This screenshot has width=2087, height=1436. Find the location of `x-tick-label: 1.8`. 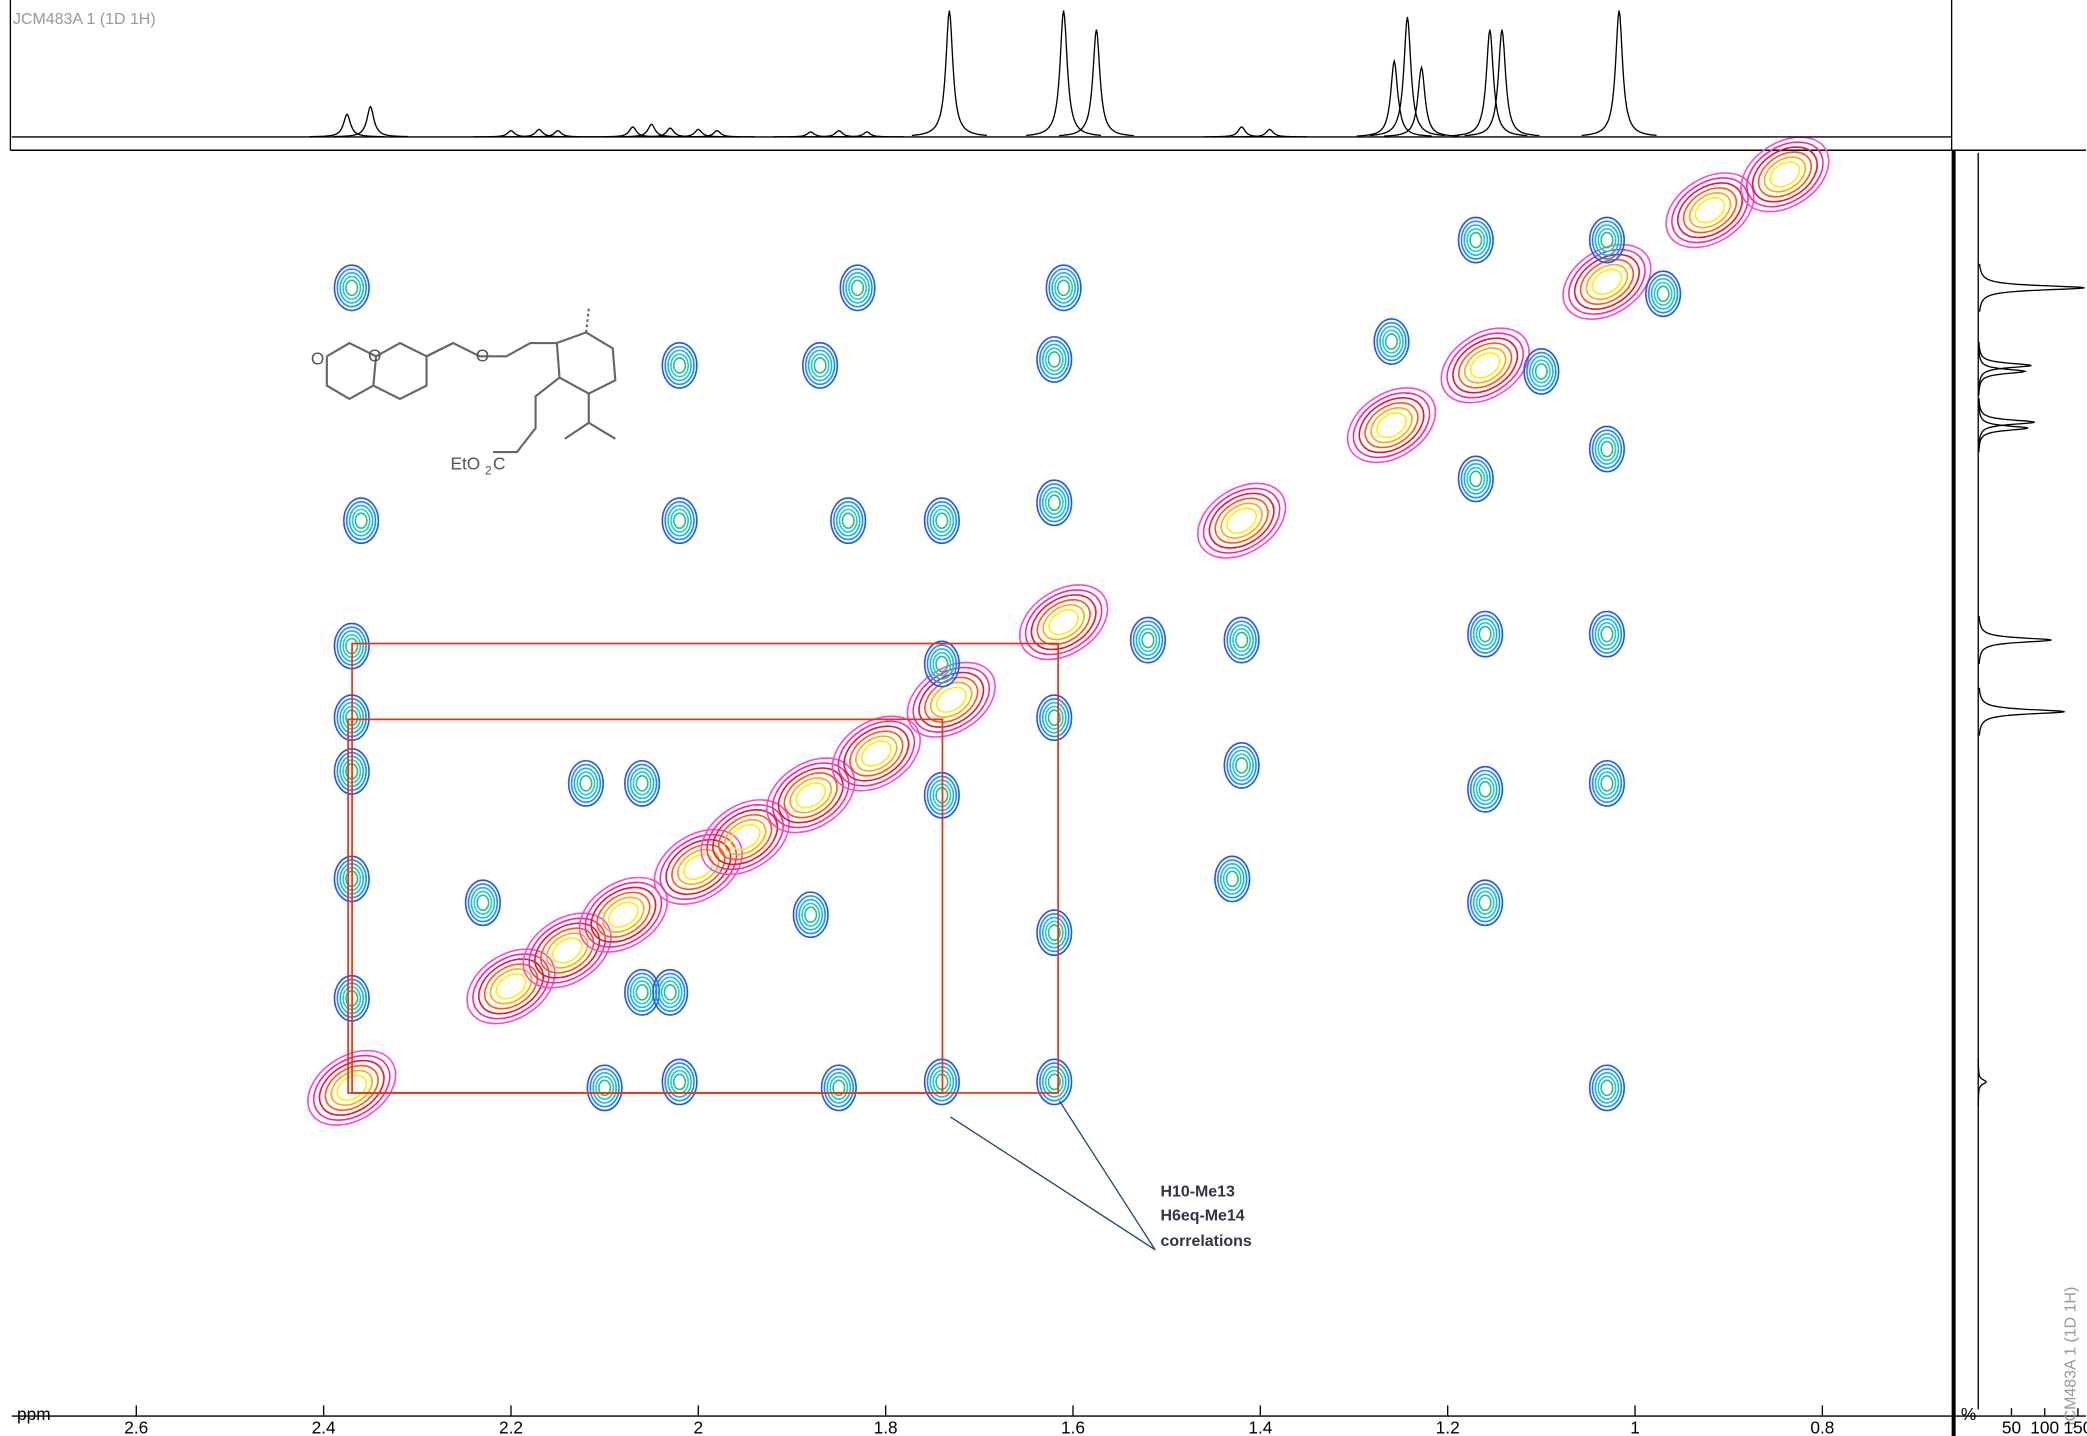

x-tick-label: 1.8 is located at coordinates (886, 1426).